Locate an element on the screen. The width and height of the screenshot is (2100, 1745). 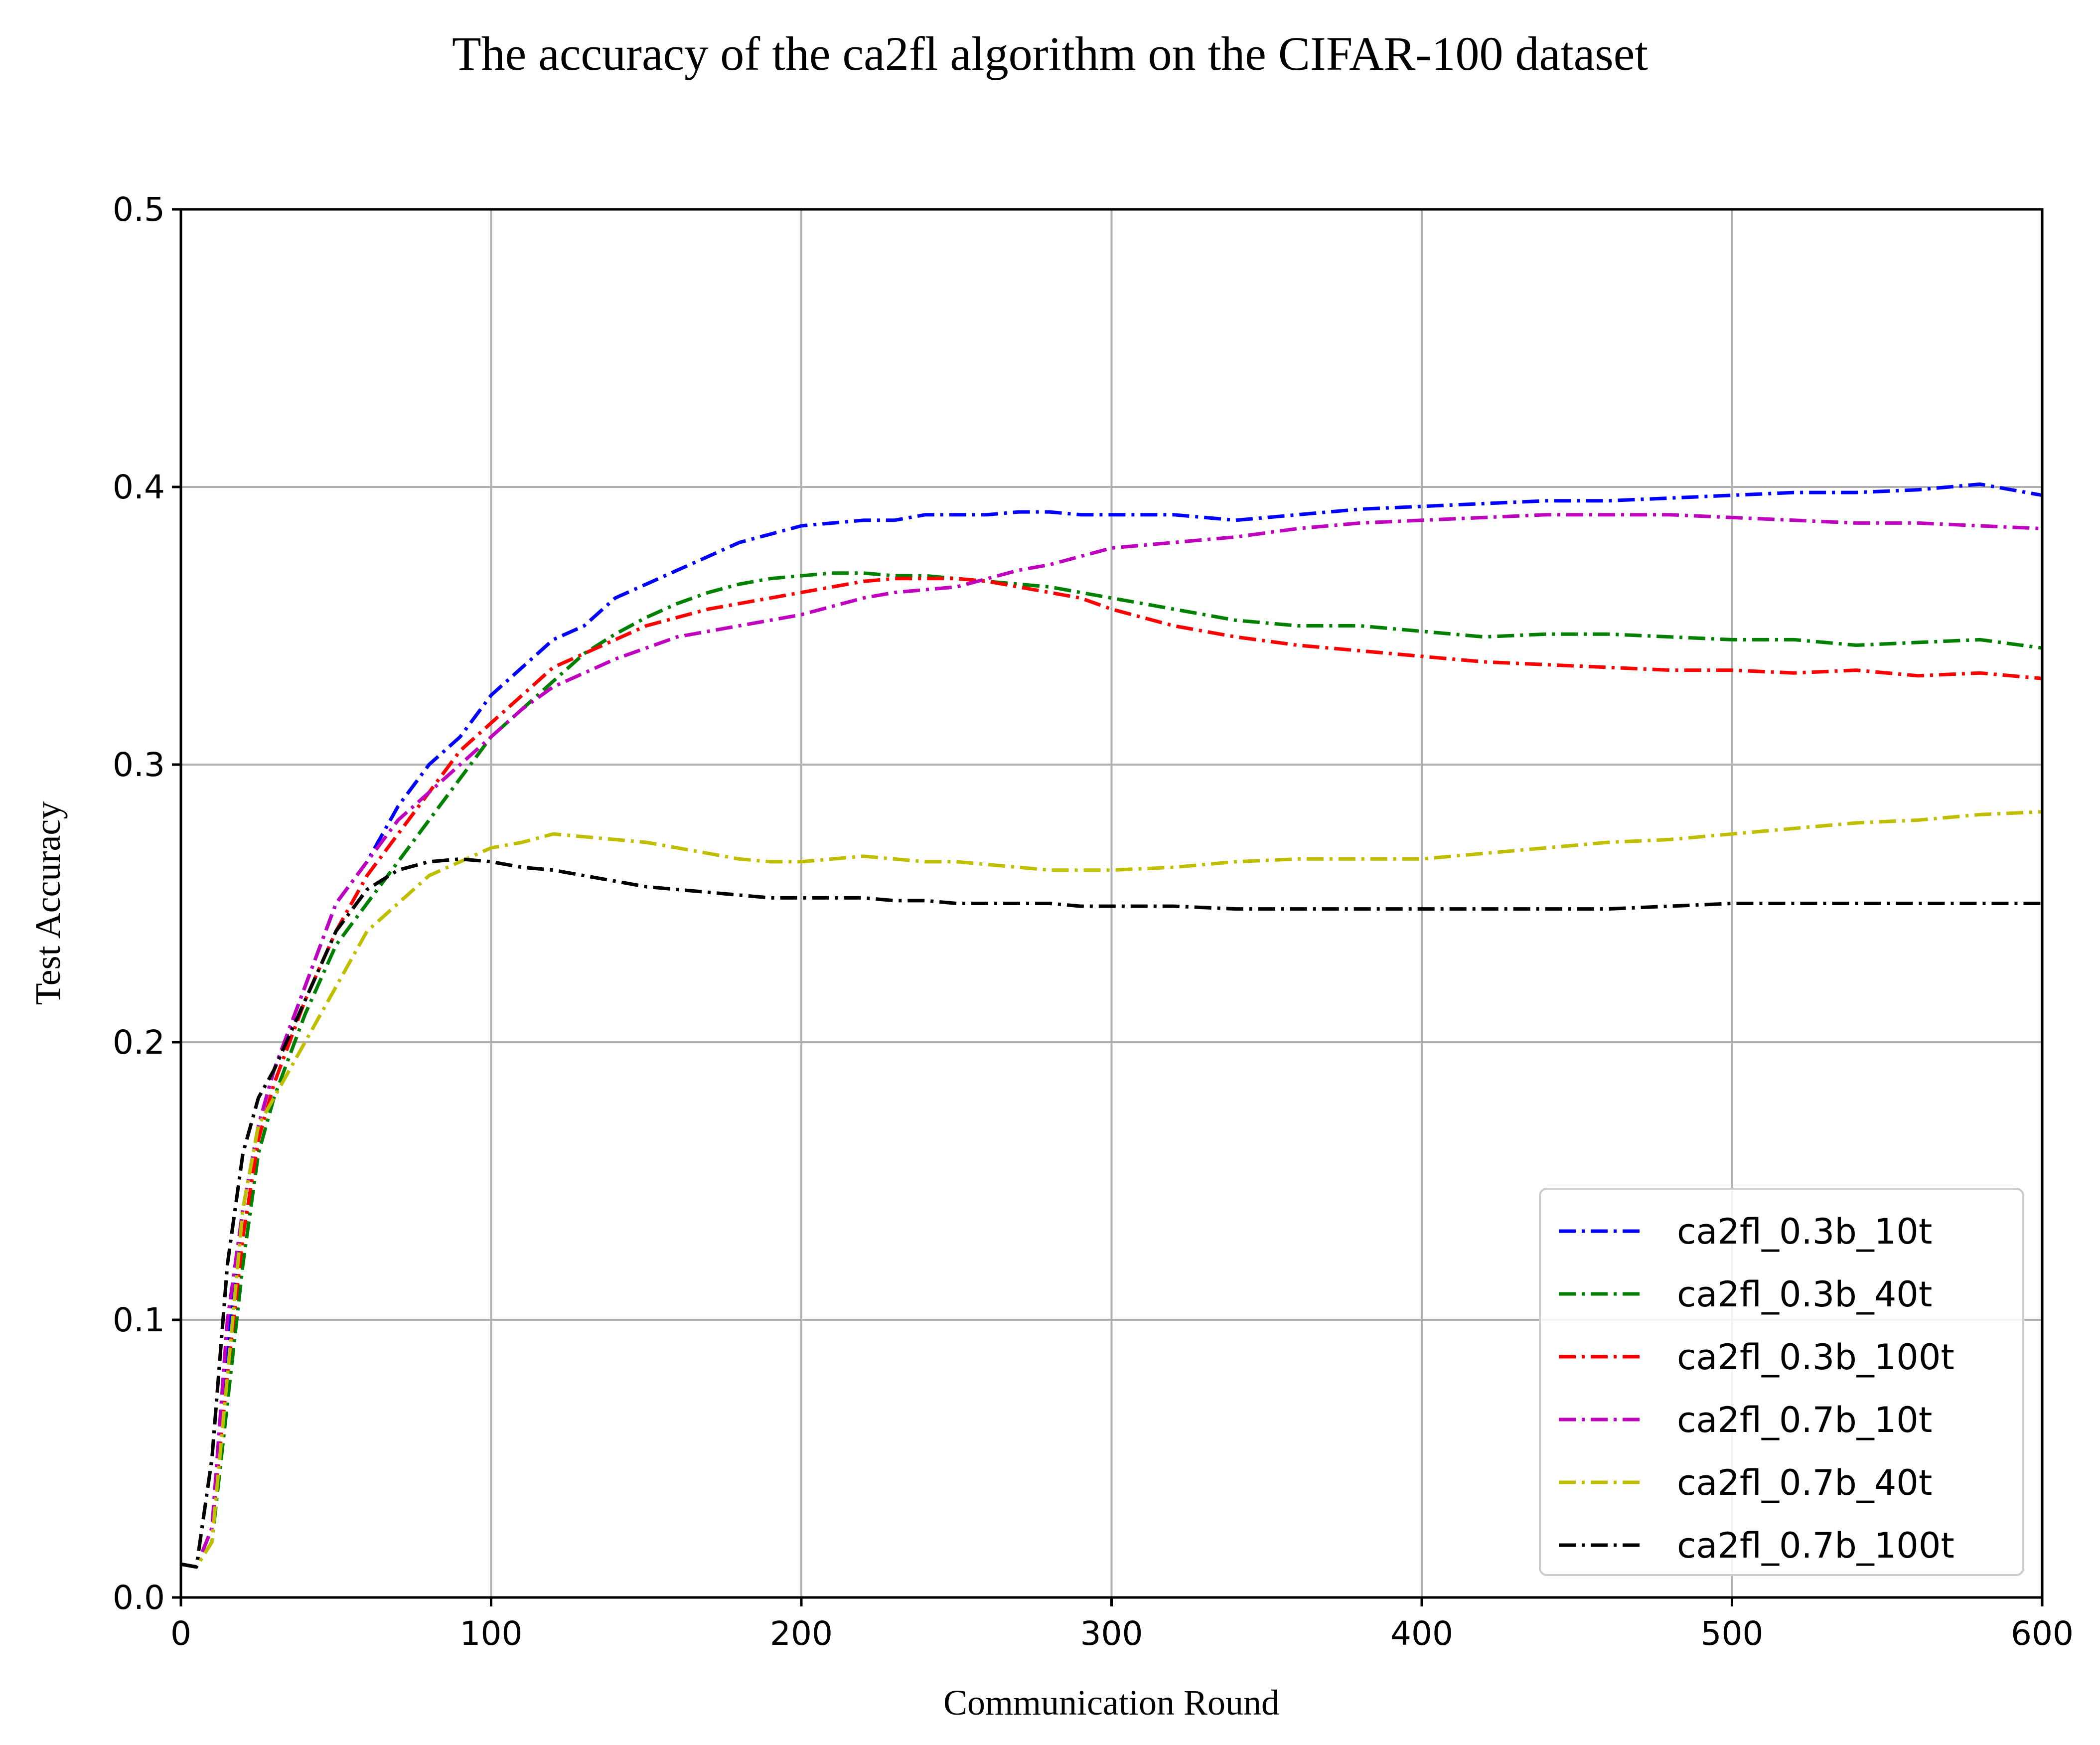
x-tick-label: 100 is located at coordinates (492, 1633).